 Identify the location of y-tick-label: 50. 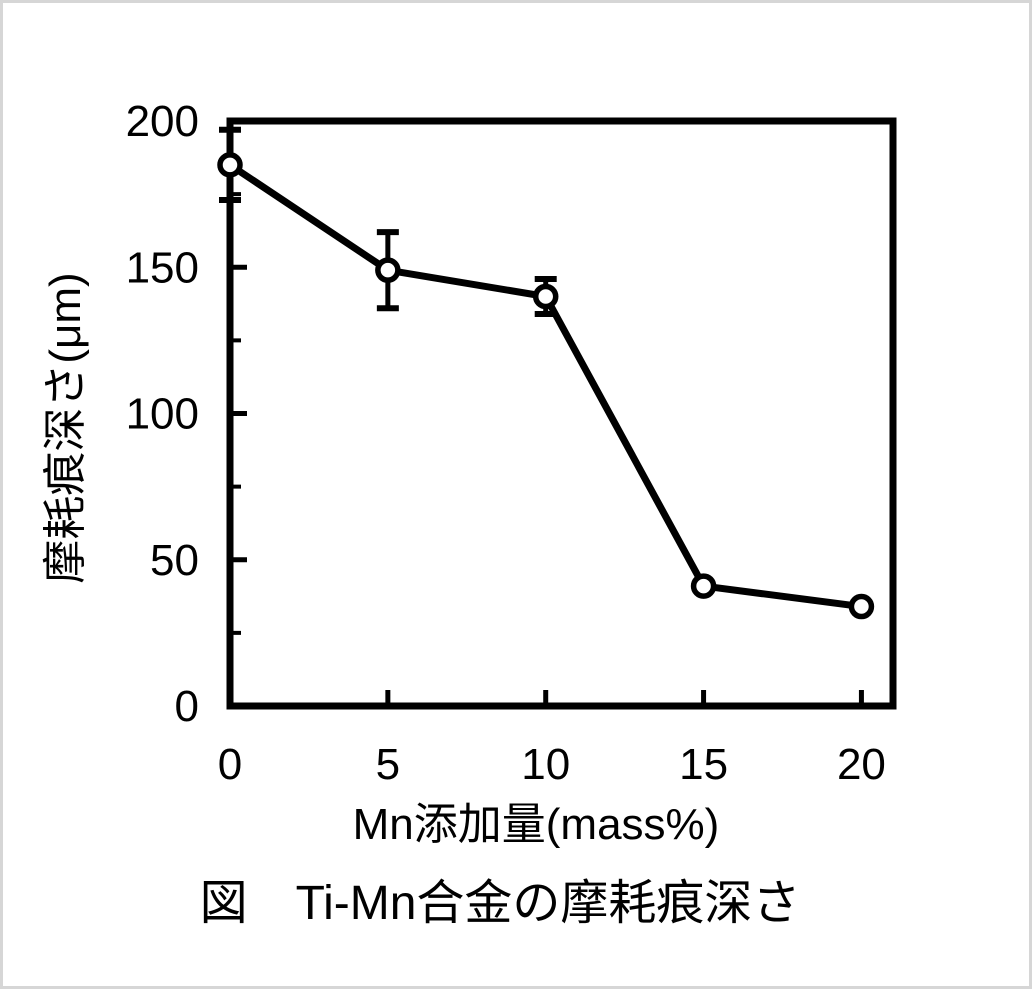
(174, 560).